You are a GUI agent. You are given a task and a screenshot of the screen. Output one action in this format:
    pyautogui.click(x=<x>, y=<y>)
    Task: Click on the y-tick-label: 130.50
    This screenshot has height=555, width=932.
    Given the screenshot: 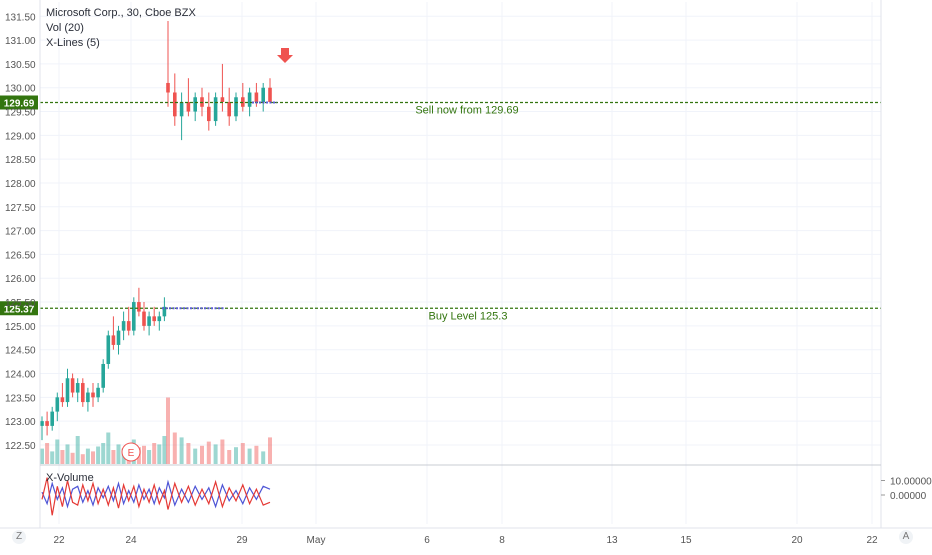 What is the action you would take?
    pyautogui.click(x=20, y=65)
    